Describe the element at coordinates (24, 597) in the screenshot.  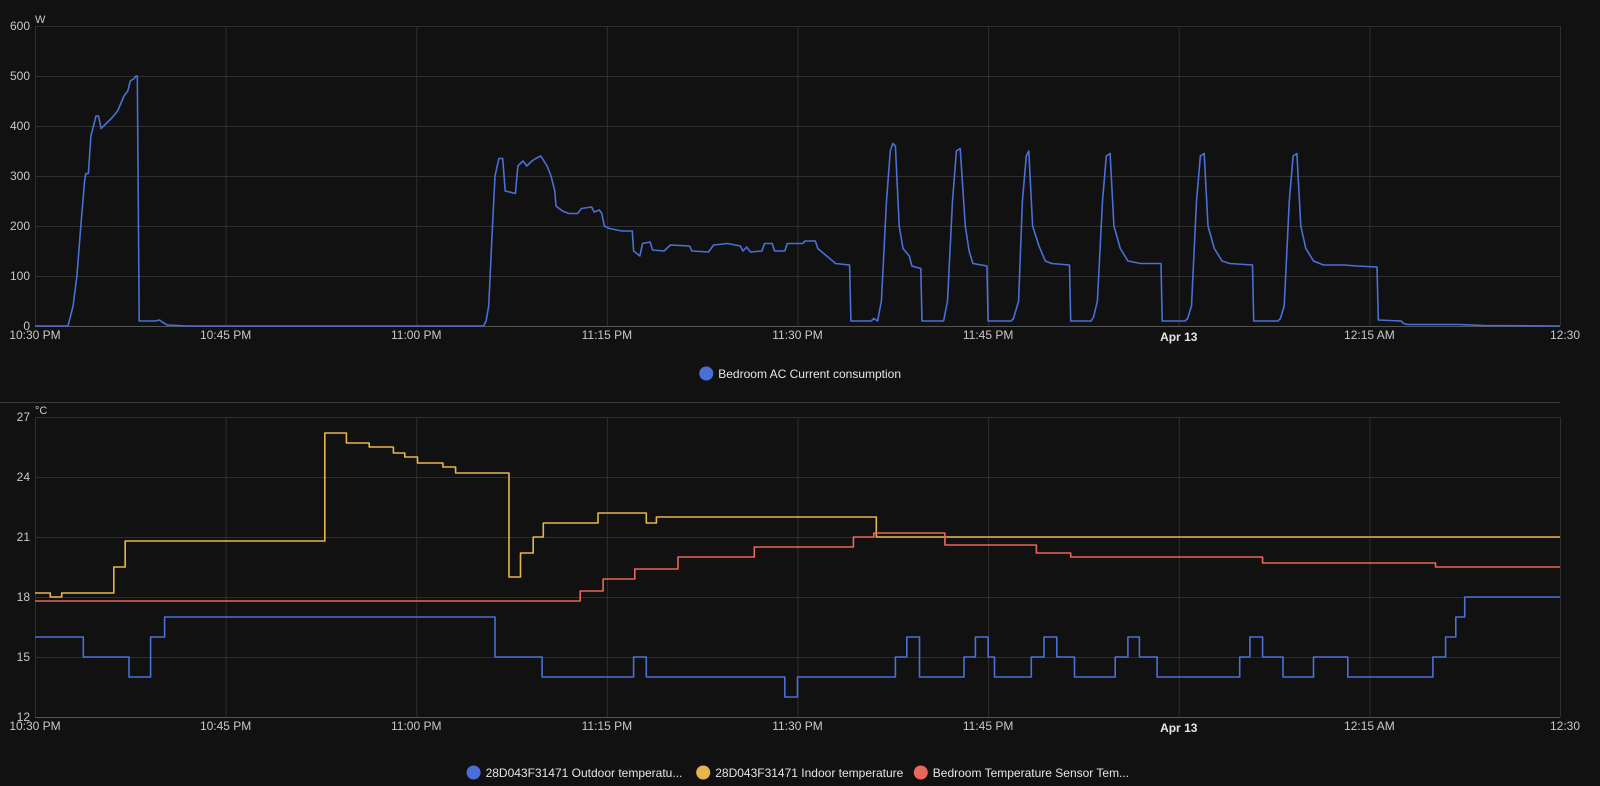
I see `y-tick-label: 18` at that location.